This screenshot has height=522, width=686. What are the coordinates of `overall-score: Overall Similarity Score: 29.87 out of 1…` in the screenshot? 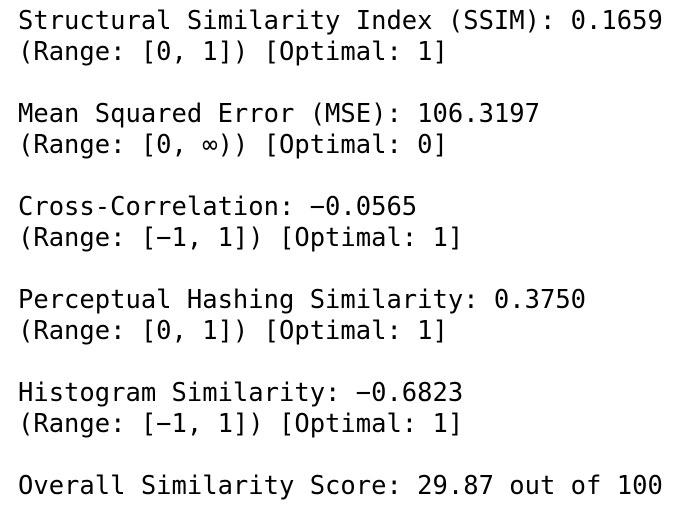 It's located at (340, 486).